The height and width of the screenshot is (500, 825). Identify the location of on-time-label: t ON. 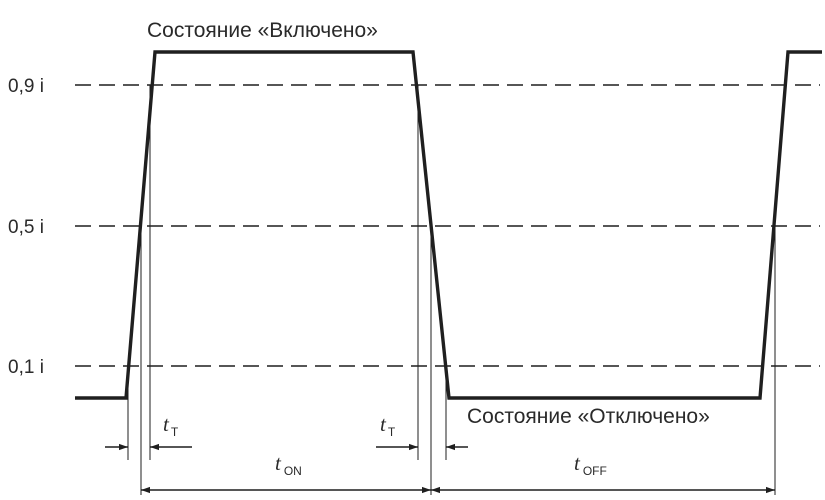
(288, 464).